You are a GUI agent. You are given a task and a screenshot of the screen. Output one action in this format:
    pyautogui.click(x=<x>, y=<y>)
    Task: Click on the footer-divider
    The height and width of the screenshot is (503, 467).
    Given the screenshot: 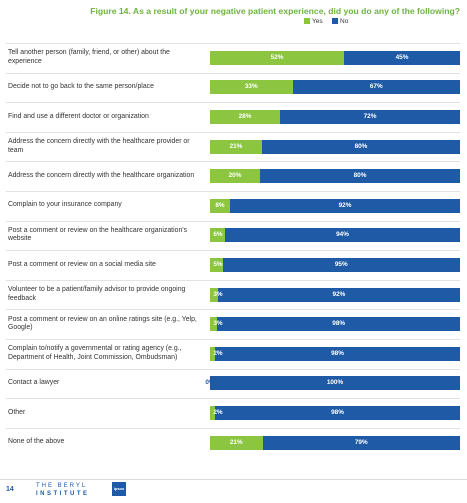 What is the action you would take?
    pyautogui.click(x=233, y=479)
    